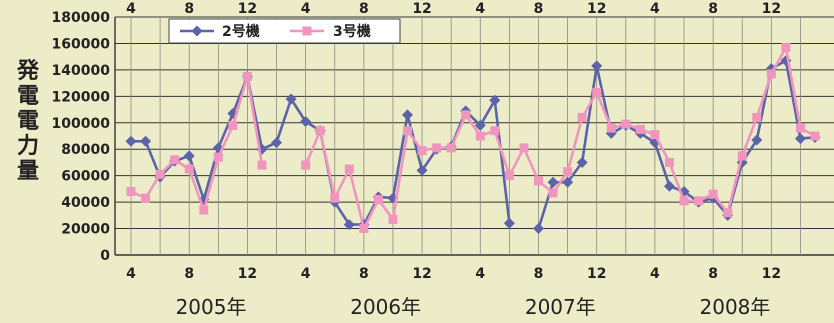  What do you see at coordinates (241, 31) in the screenshot?
I see `legend-label: 2号機` at bounding box center [241, 31].